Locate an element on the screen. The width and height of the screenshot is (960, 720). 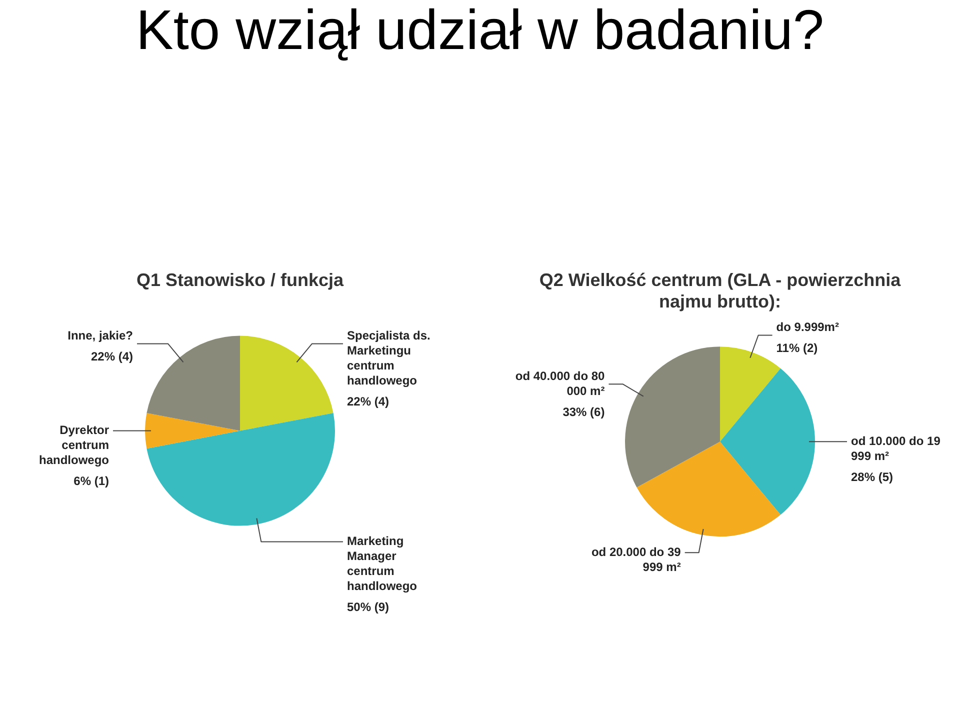
data-label: 33% (6) is located at coordinates (583, 411).